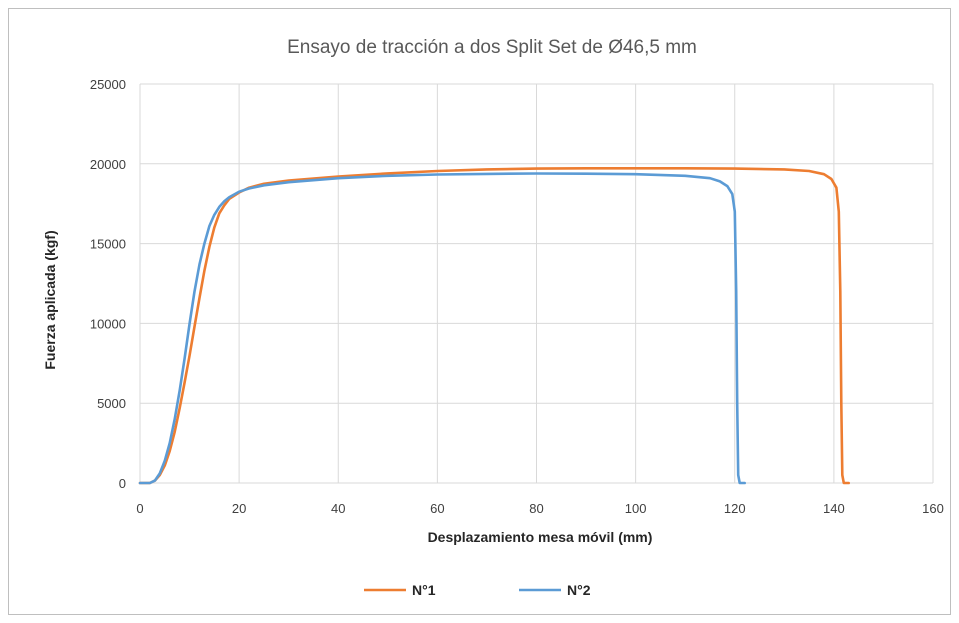 This screenshot has height=623, width=959. Describe the element at coordinates (239, 508) in the screenshot. I see `x-tick-label: 20` at that location.